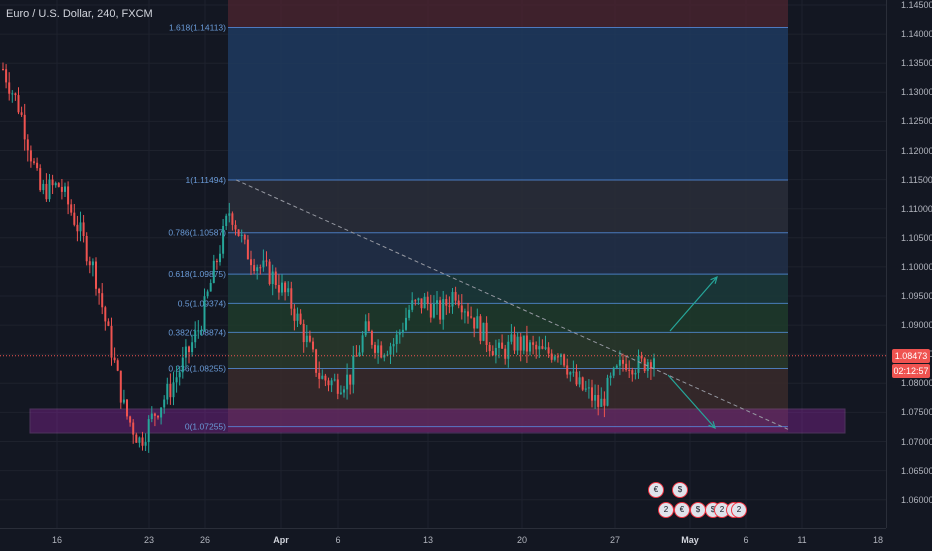 The image size is (932, 551). Describe the element at coordinates (197, 274) in the screenshot. I see `fib-level-label: 0.618(1.09875)` at that location.